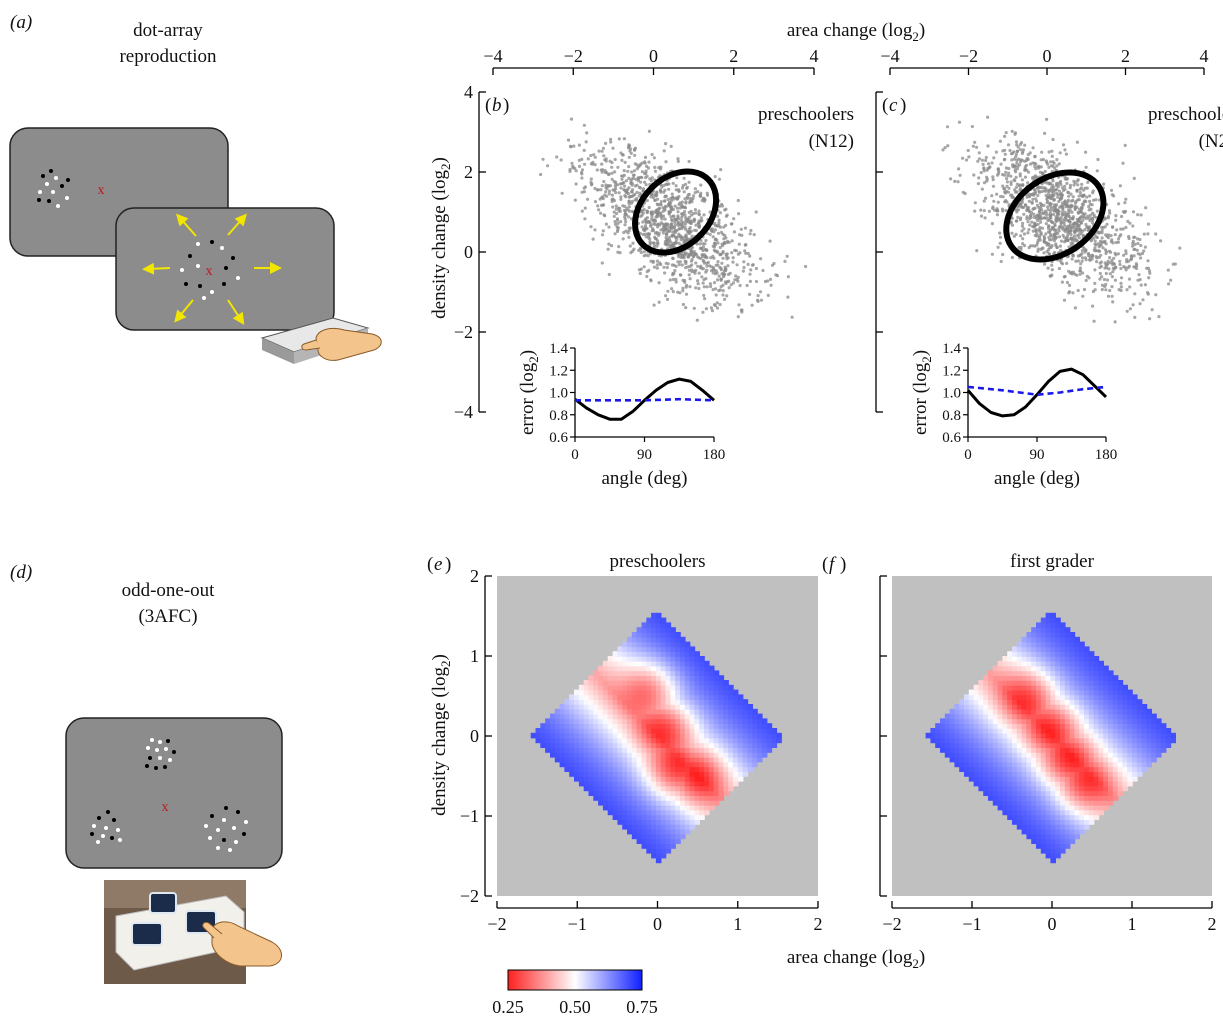 Image resolution: width=1223 pixels, height=1020 pixels. I want to click on fixation-cross-d: x, so click(165, 807).